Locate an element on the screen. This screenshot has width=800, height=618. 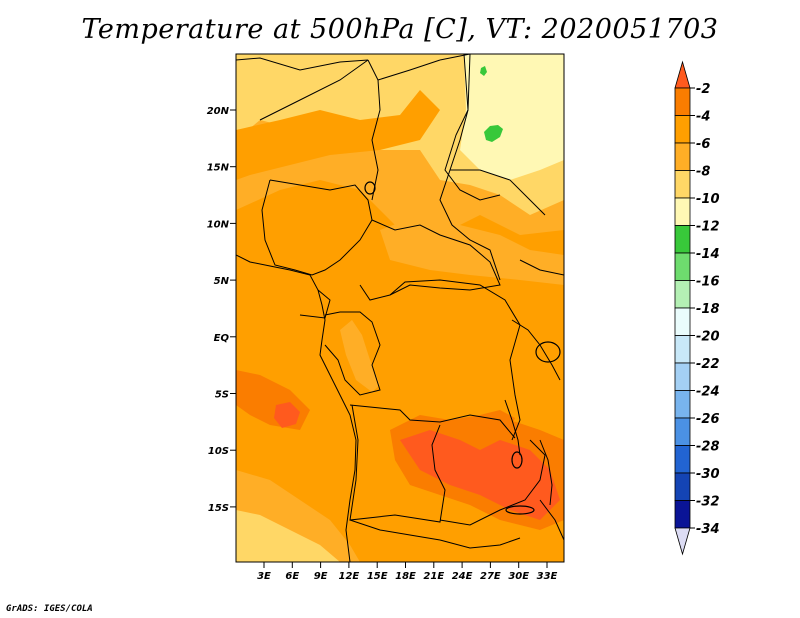
colorbar-label: -6 is located at coordinates (703, 144).